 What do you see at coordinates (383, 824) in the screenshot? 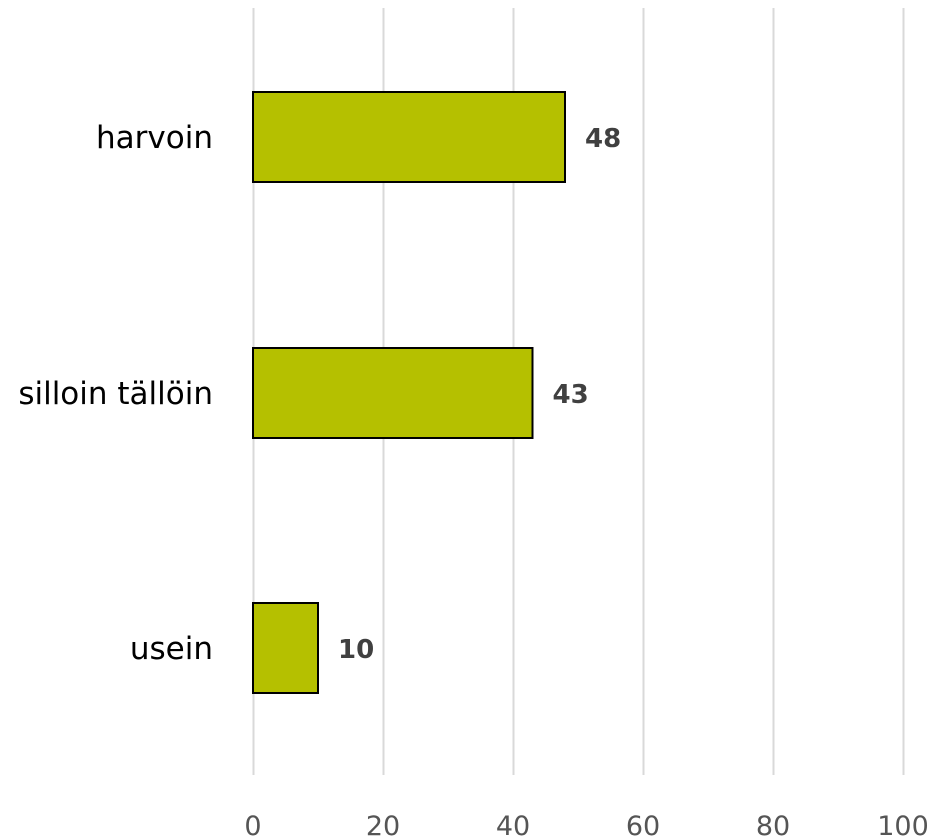
I see `x-tick-label-1: 20` at bounding box center [383, 824].